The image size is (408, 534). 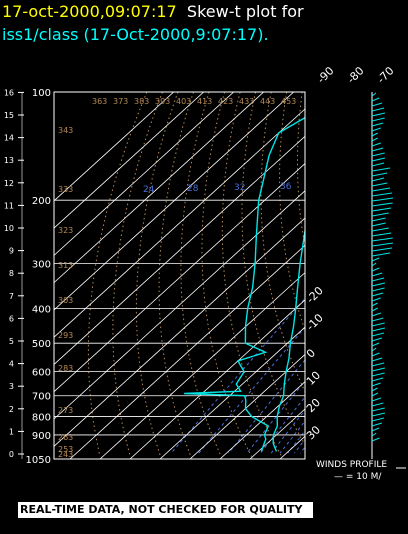 What do you see at coordinates (11, 409) in the screenshot?
I see `altitude-tick-label: 2` at bounding box center [11, 409].